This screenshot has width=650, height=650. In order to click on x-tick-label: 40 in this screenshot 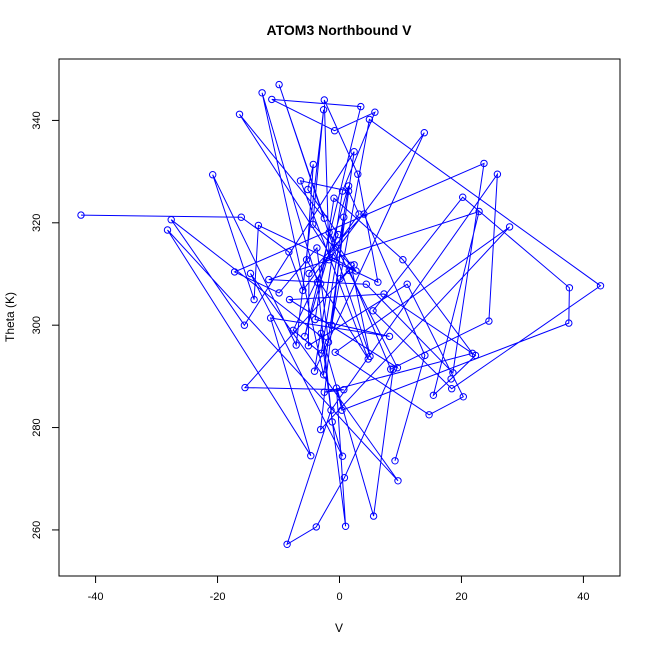, I will do `click(583, 597)`.